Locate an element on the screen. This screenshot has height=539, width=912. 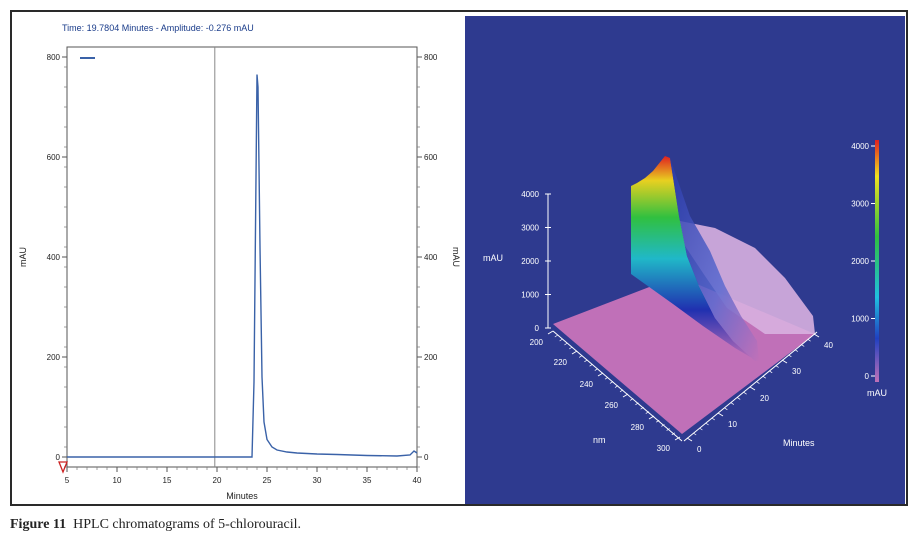
x-tick-label: 10 is located at coordinates (117, 480).